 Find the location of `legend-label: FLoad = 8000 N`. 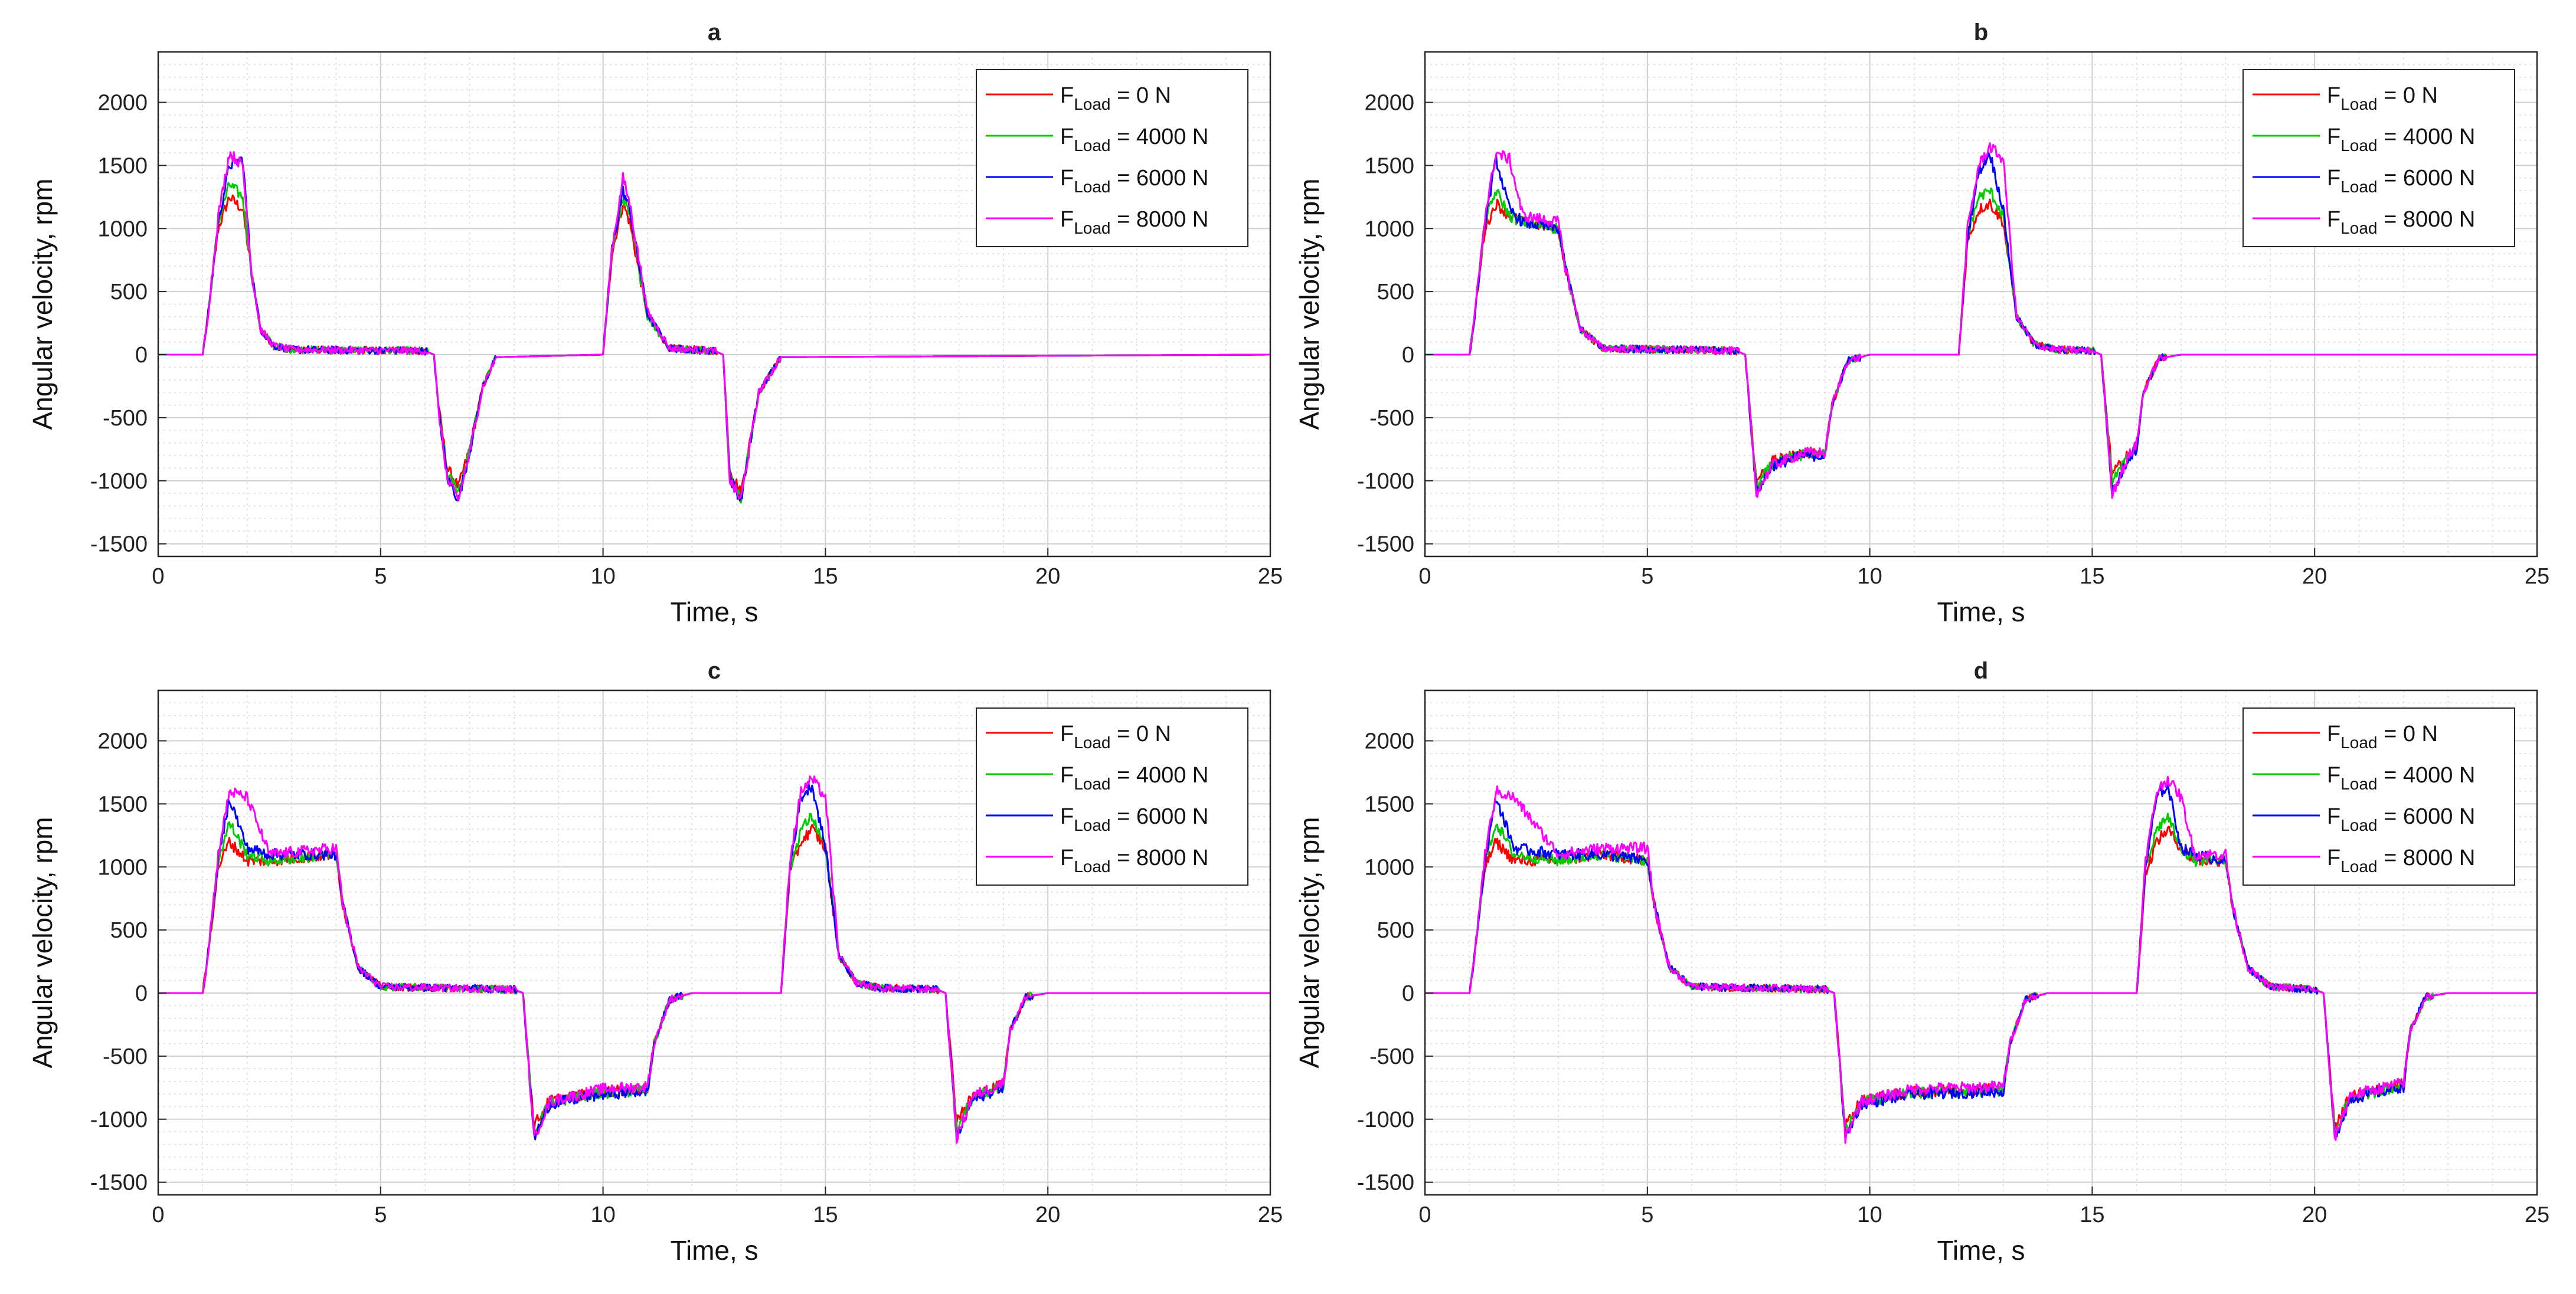

legend-label: FLoad = 8000 N is located at coordinates (2401, 861).